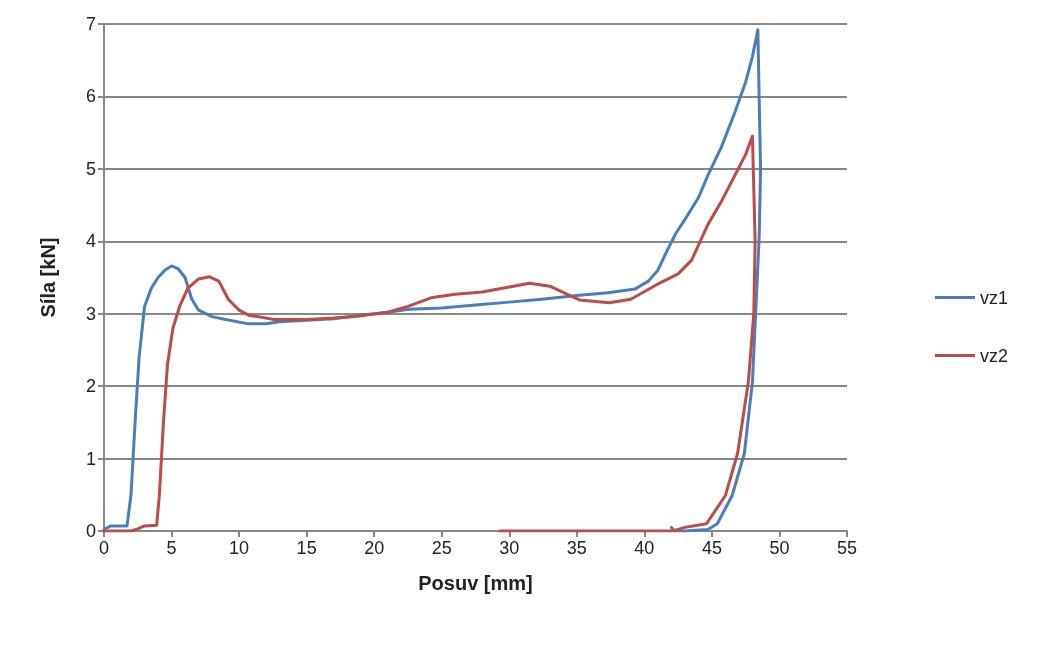 Image resolution: width=1051 pixels, height=653 pixels. I want to click on y-tick-label: 1, so click(90, 458).